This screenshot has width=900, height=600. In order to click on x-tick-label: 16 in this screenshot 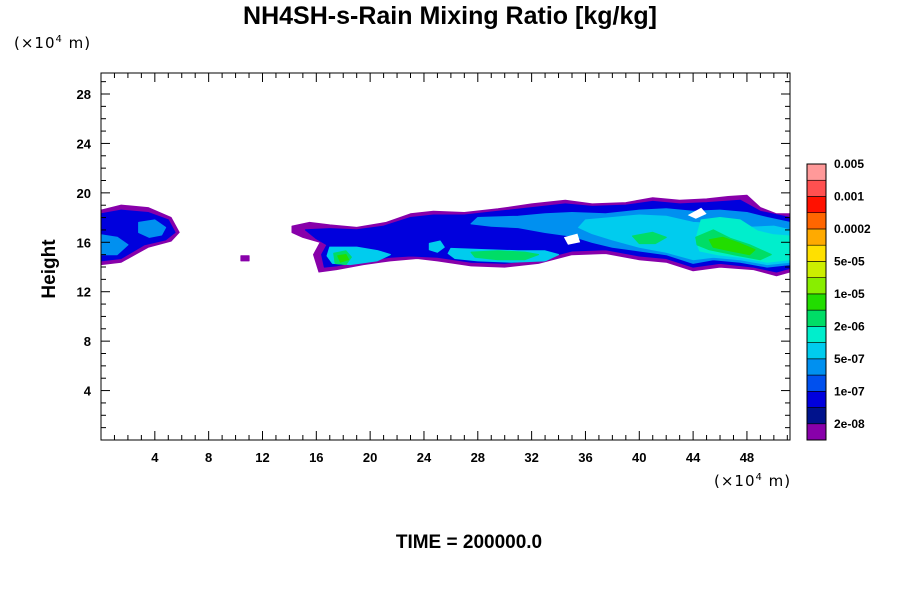, I will do `click(316, 457)`.